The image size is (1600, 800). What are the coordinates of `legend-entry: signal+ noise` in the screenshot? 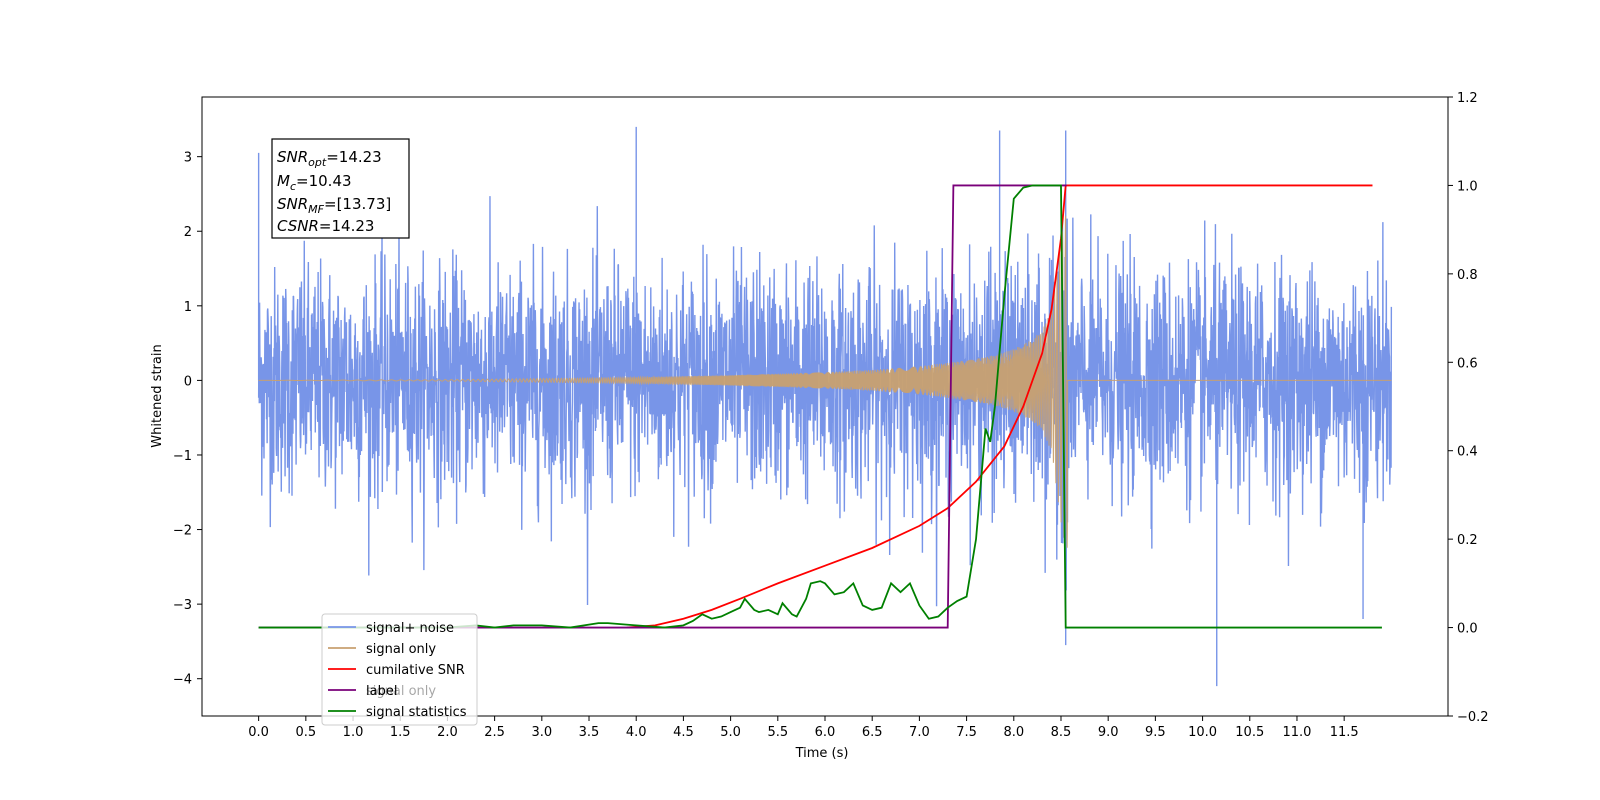 It's located at (410, 628).